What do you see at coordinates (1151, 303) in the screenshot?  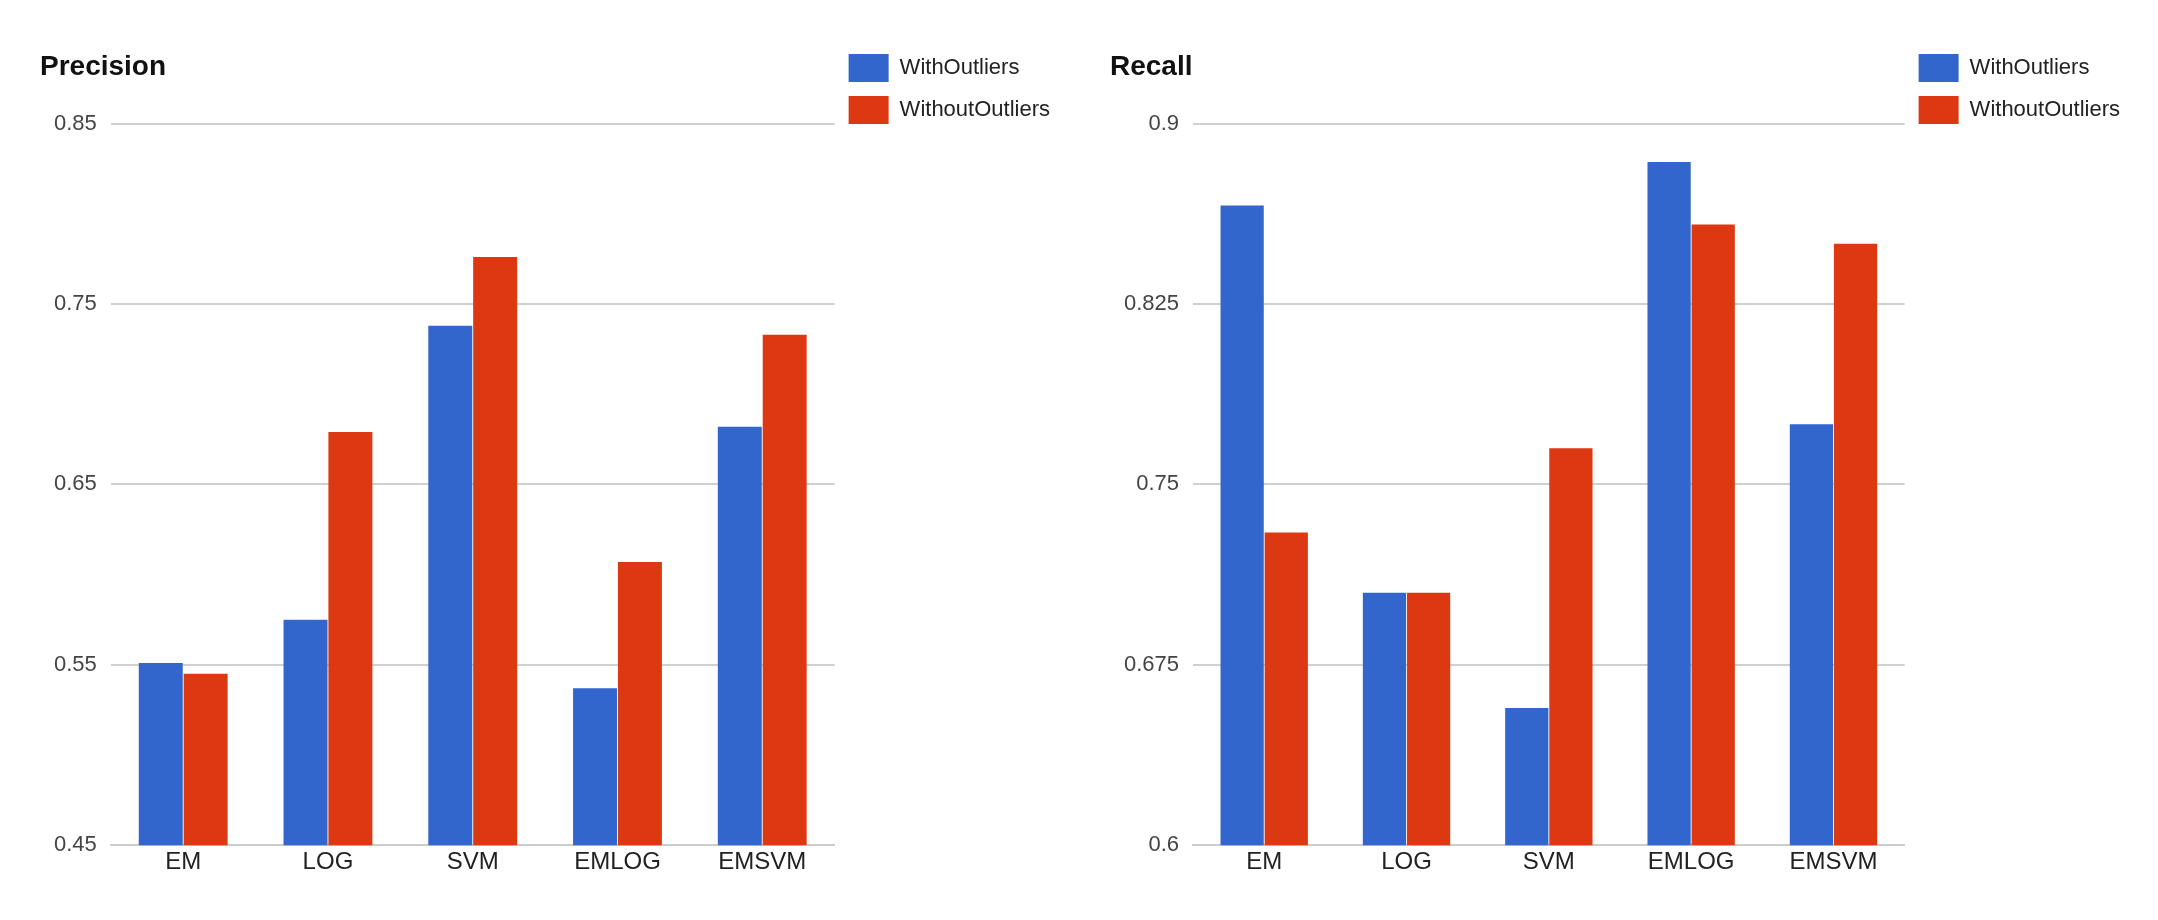 I see `y-tick-label: 0.825` at bounding box center [1151, 303].